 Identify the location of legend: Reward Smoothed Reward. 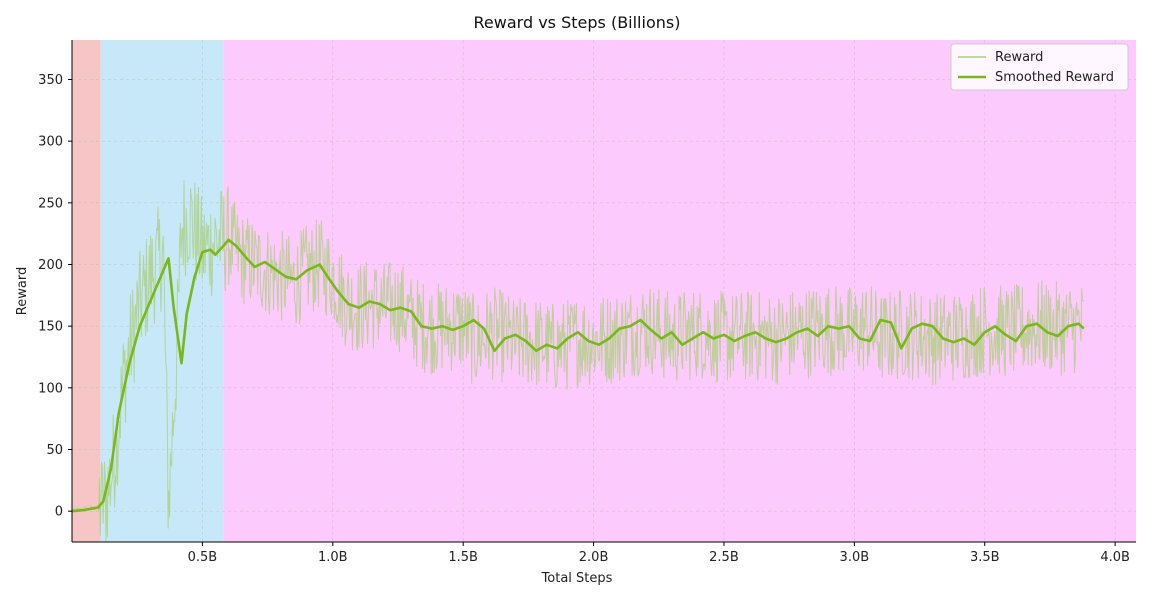
(1039, 67).